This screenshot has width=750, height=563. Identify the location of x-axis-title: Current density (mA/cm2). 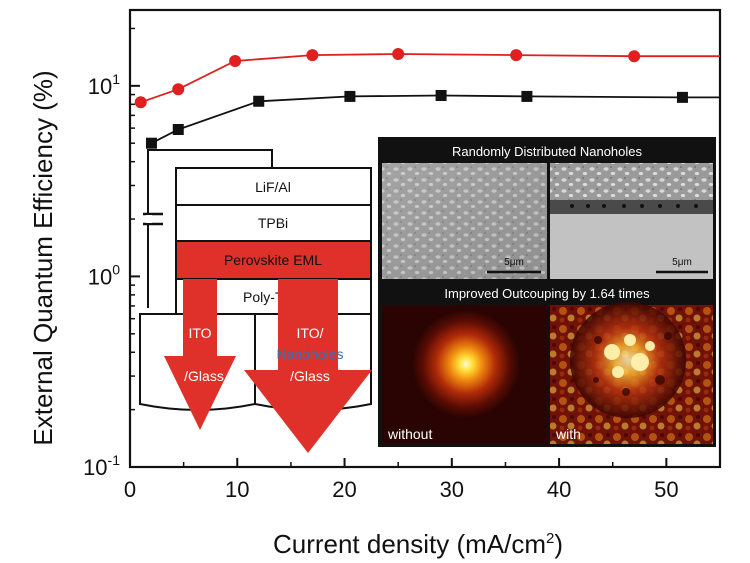
(418, 544).